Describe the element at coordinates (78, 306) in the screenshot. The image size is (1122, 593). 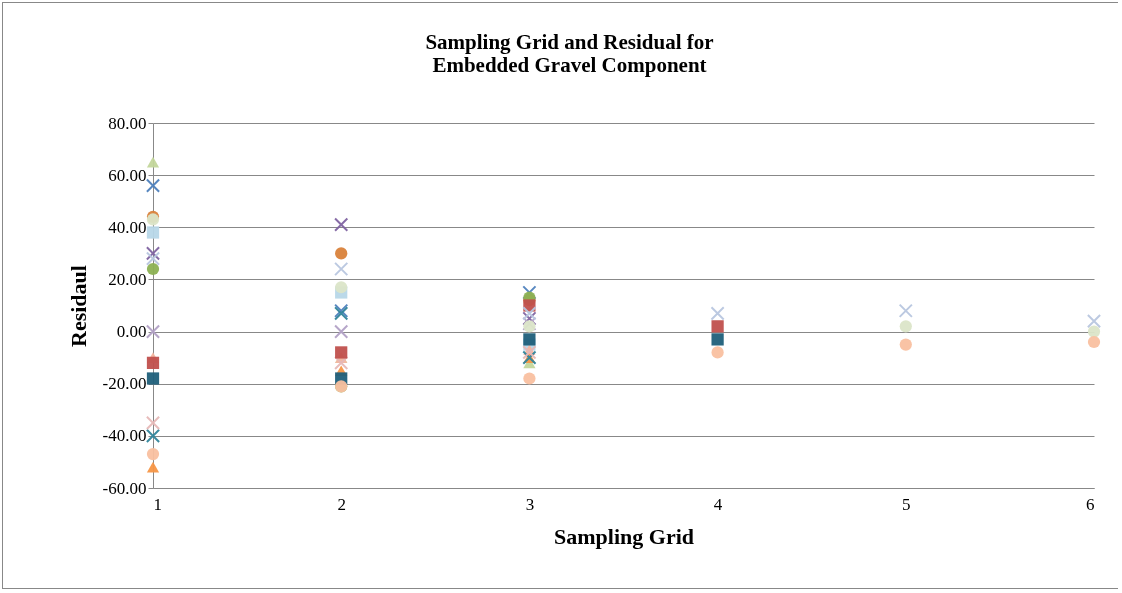
I see `y-axis-title: Residaul` at that location.